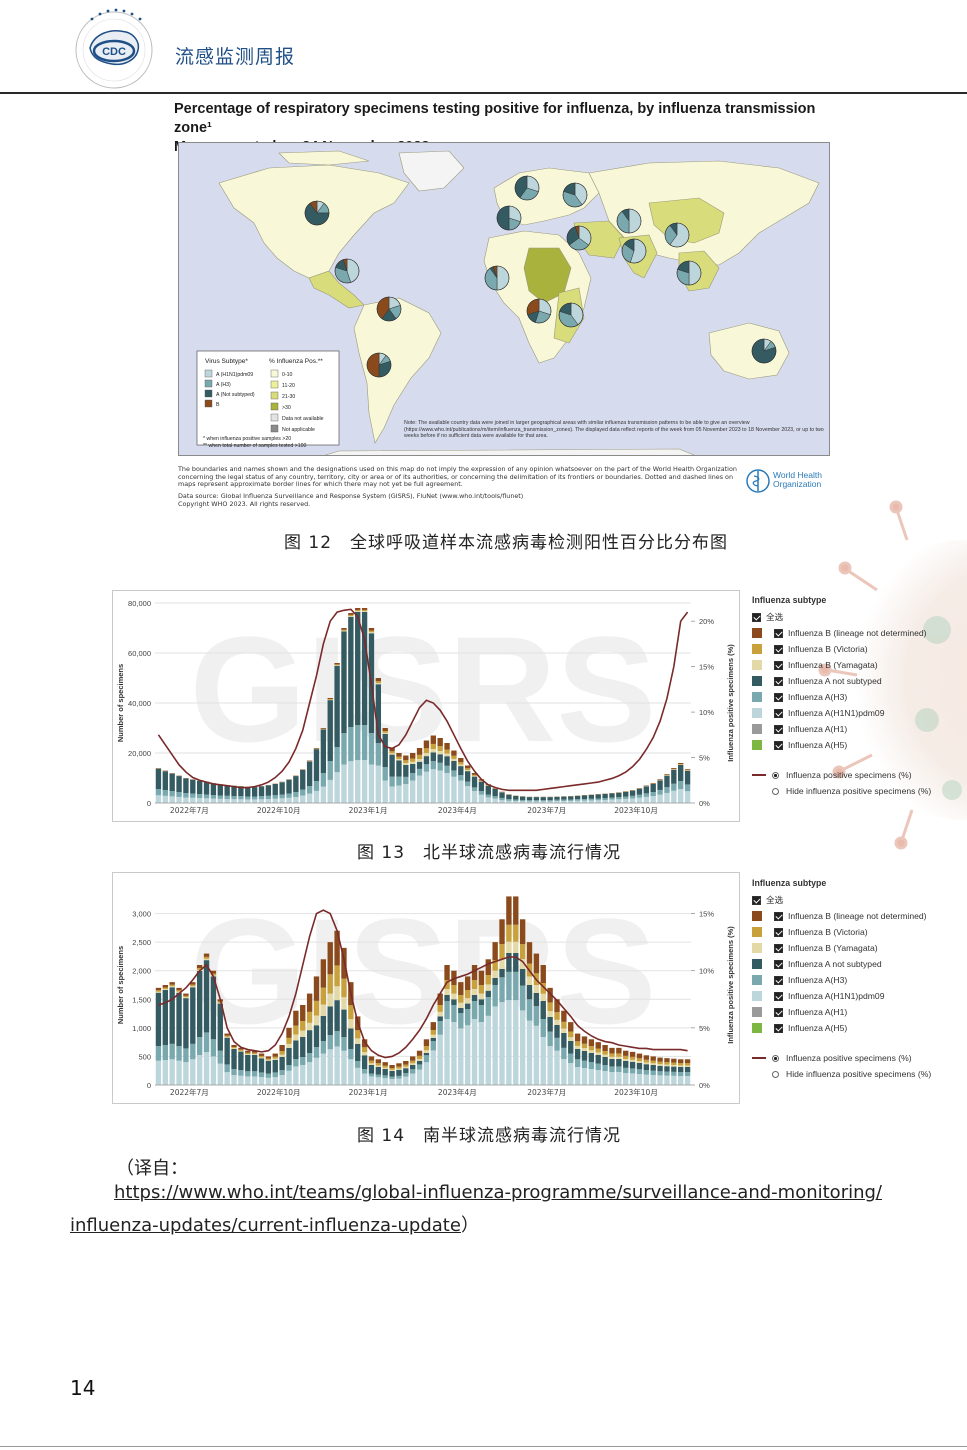 This screenshot has height=1450, width=967. I want to click on legend-swatch, so click(757, 633).